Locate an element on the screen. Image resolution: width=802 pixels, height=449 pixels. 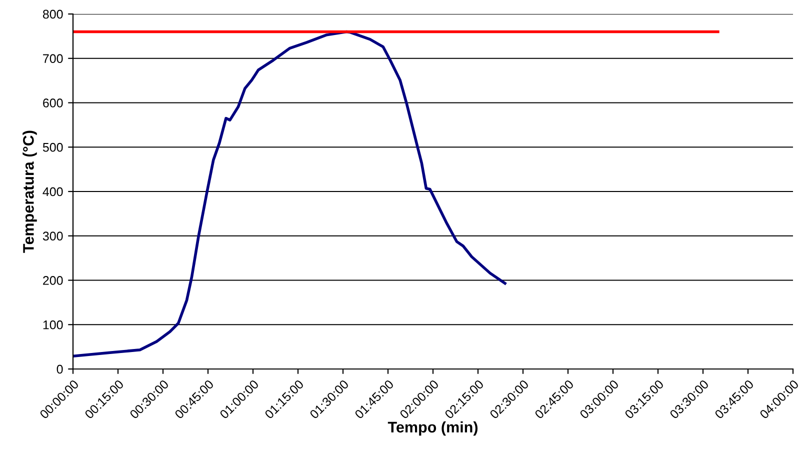
y-tick-label: 300 is located at coordinates (52, 236).